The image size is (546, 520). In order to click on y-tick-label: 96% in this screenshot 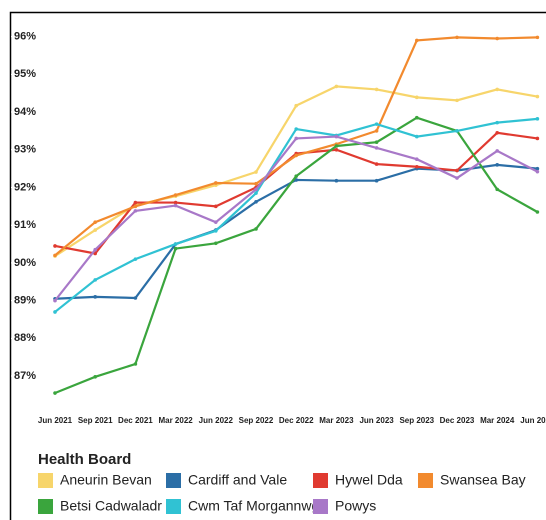, I will do `click(25, 37)`.